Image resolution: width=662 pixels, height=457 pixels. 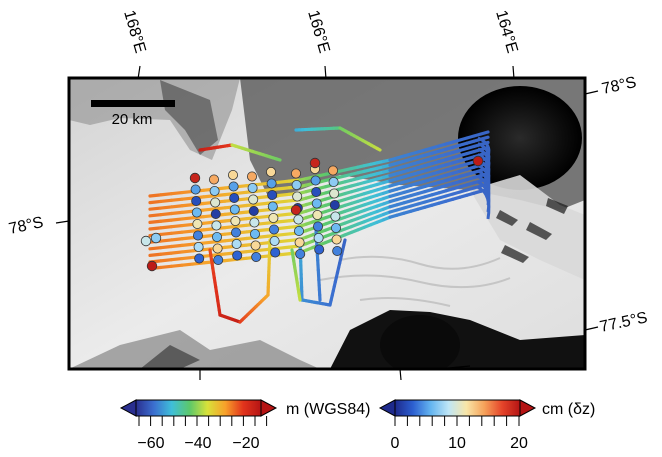 What do you see at coordinates (457, 443) in the screenshot?
I see `colorbar-displacement-tick-label: 10` at bounding box center [457, 443].